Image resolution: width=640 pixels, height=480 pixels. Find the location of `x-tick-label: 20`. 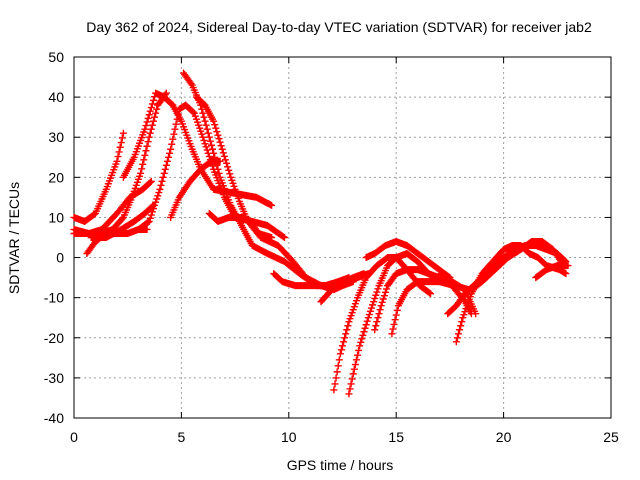

x-tick-label: 20 is located at coordinates (504, 437).